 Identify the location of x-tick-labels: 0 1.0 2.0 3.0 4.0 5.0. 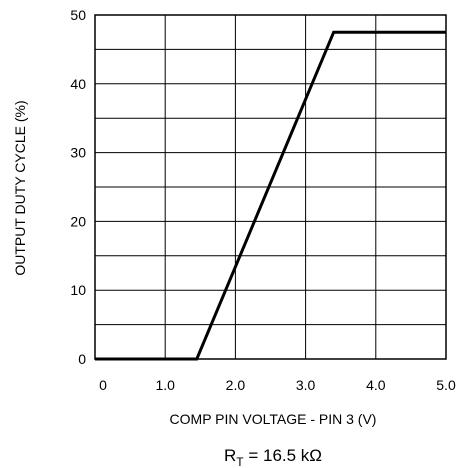
(277, 385).